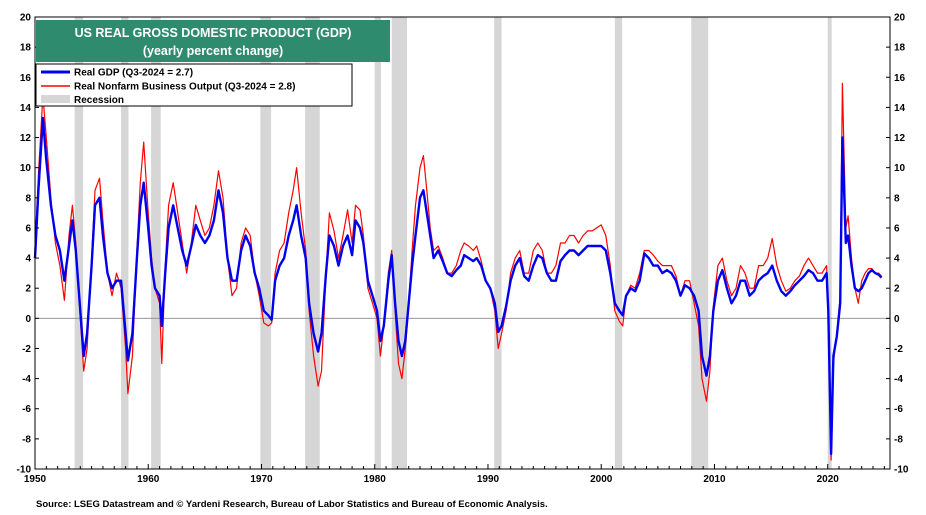 Image resolution: width=926 pixels, height=515 pixels. I want to click on y-tick-label-left: -10, so click(24, 470).